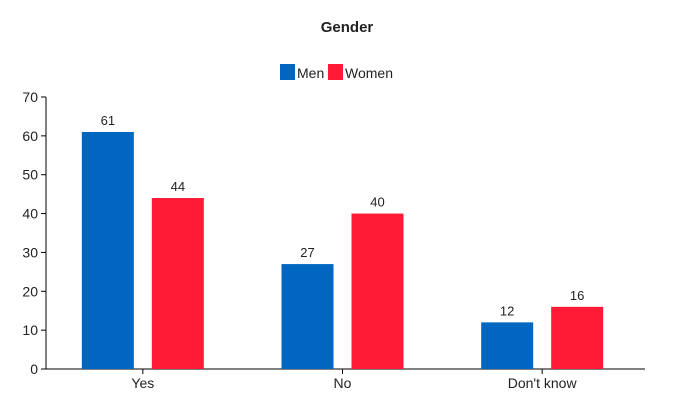 The height and width of the screenshot is (415, 680). Describe the element at coordinates (377, 202) in the screenshot. I see `data-label: 40` at that location.